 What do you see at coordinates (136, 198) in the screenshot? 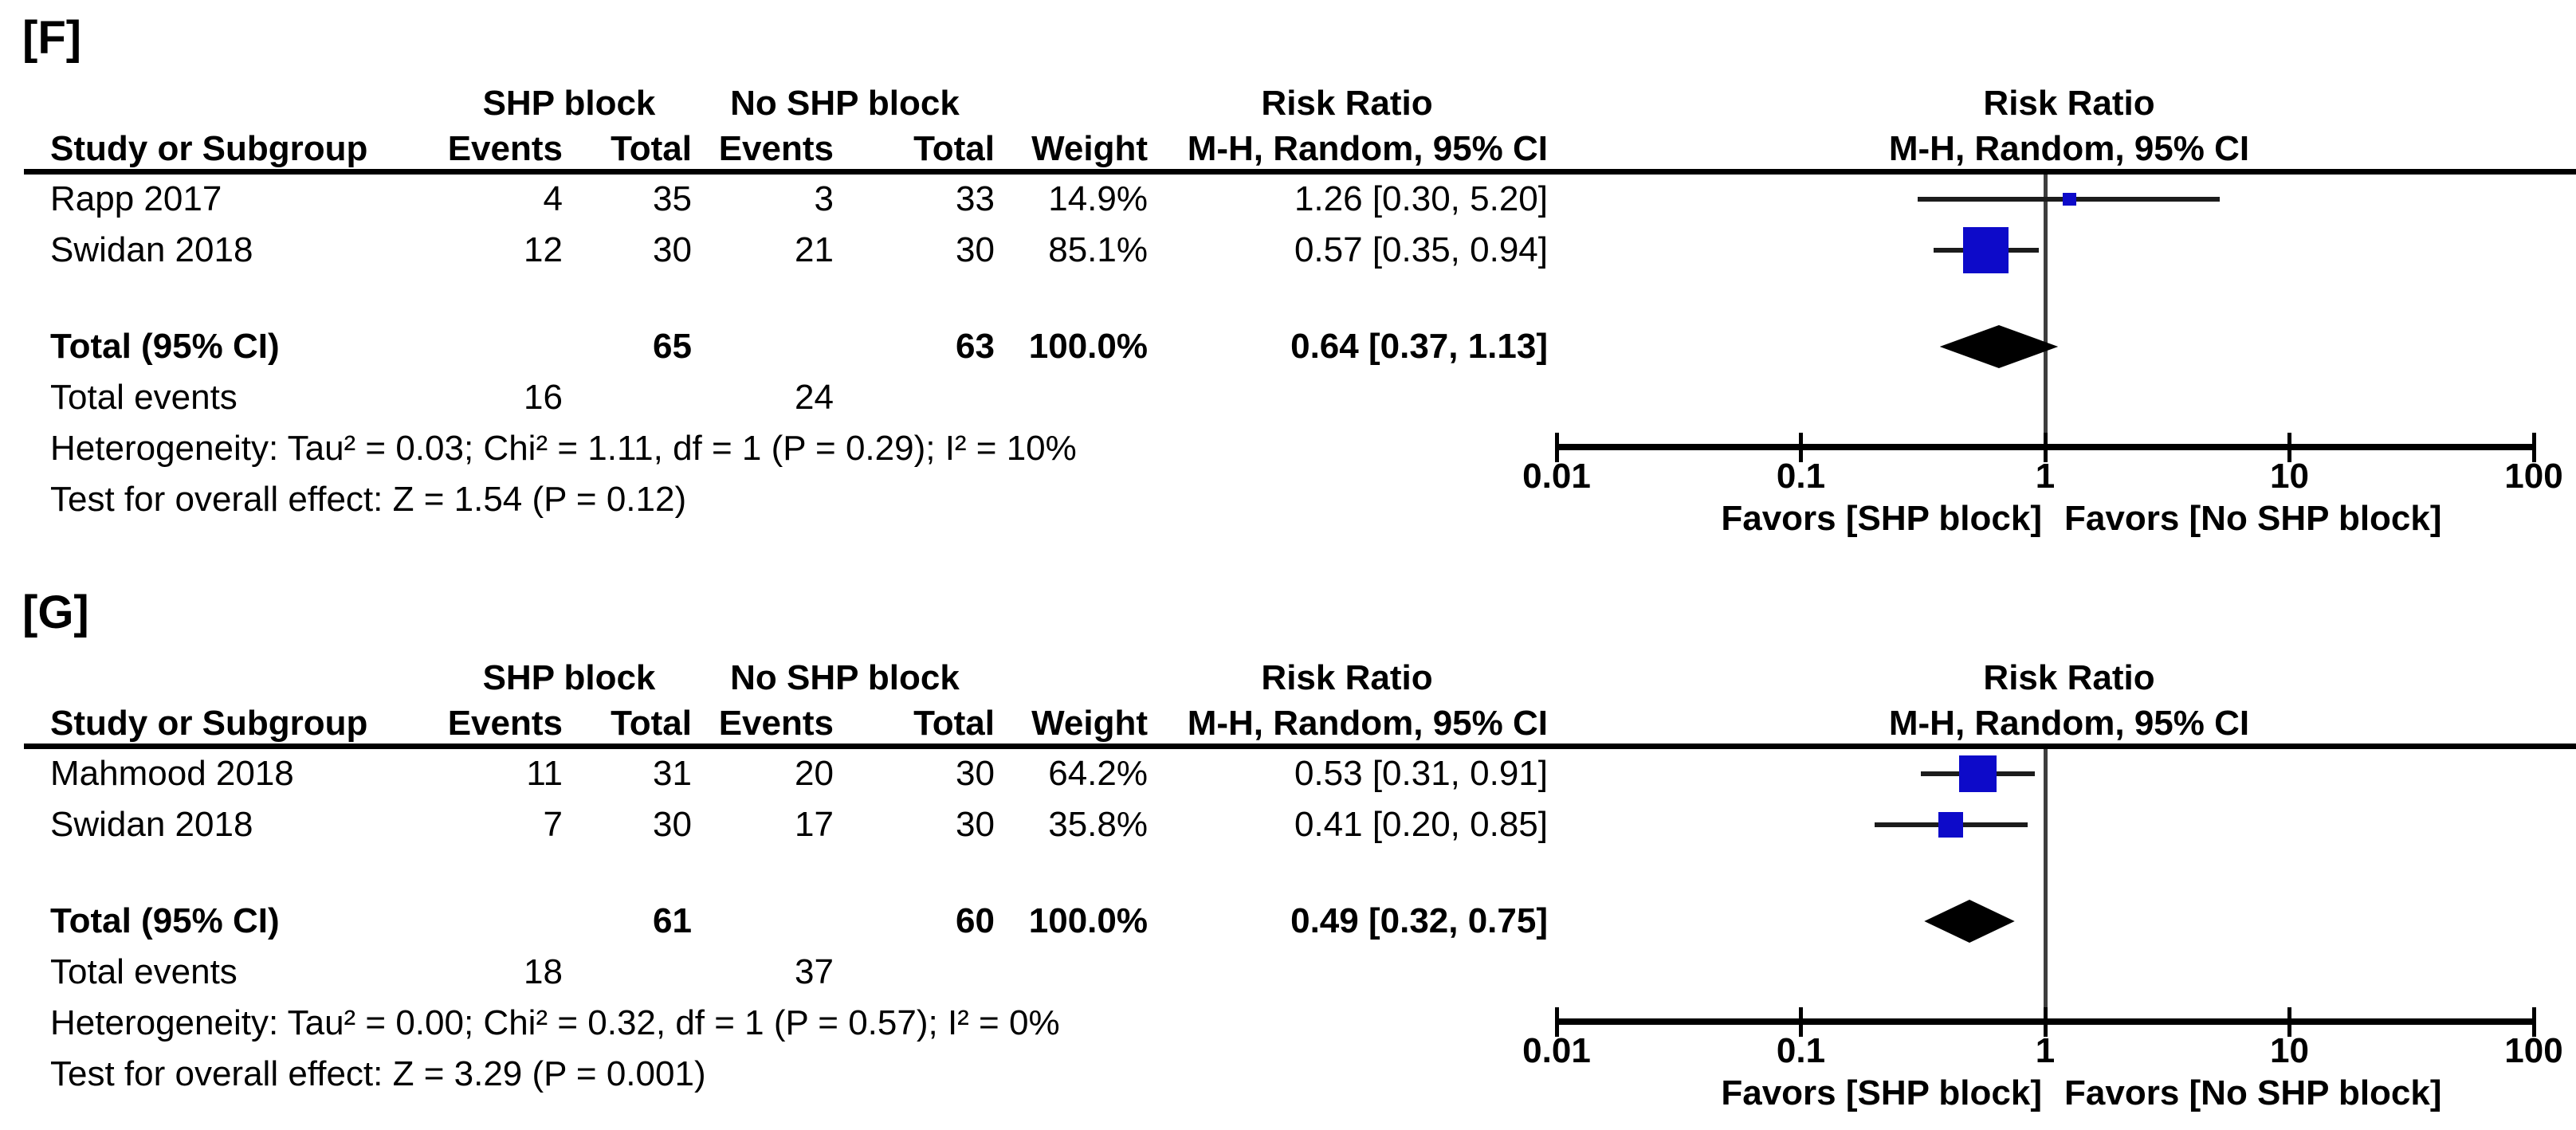
I see `study-name: Rapp 2017` at bounding box center [136, 198].